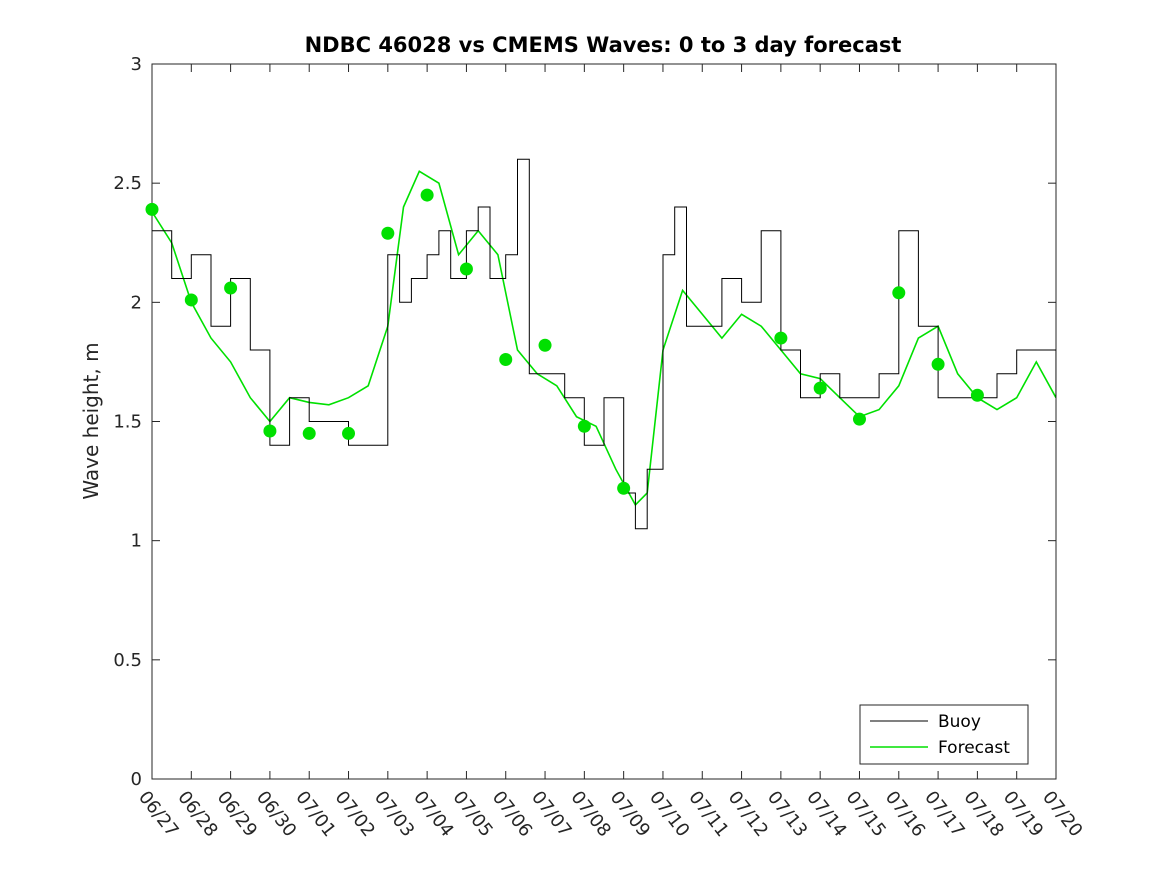 The width and height of the screenshot is (1167, 875). Describe the element at coordinates (944, 814) in the screenshot. I see `x-tick-label: 07/17` at that location.